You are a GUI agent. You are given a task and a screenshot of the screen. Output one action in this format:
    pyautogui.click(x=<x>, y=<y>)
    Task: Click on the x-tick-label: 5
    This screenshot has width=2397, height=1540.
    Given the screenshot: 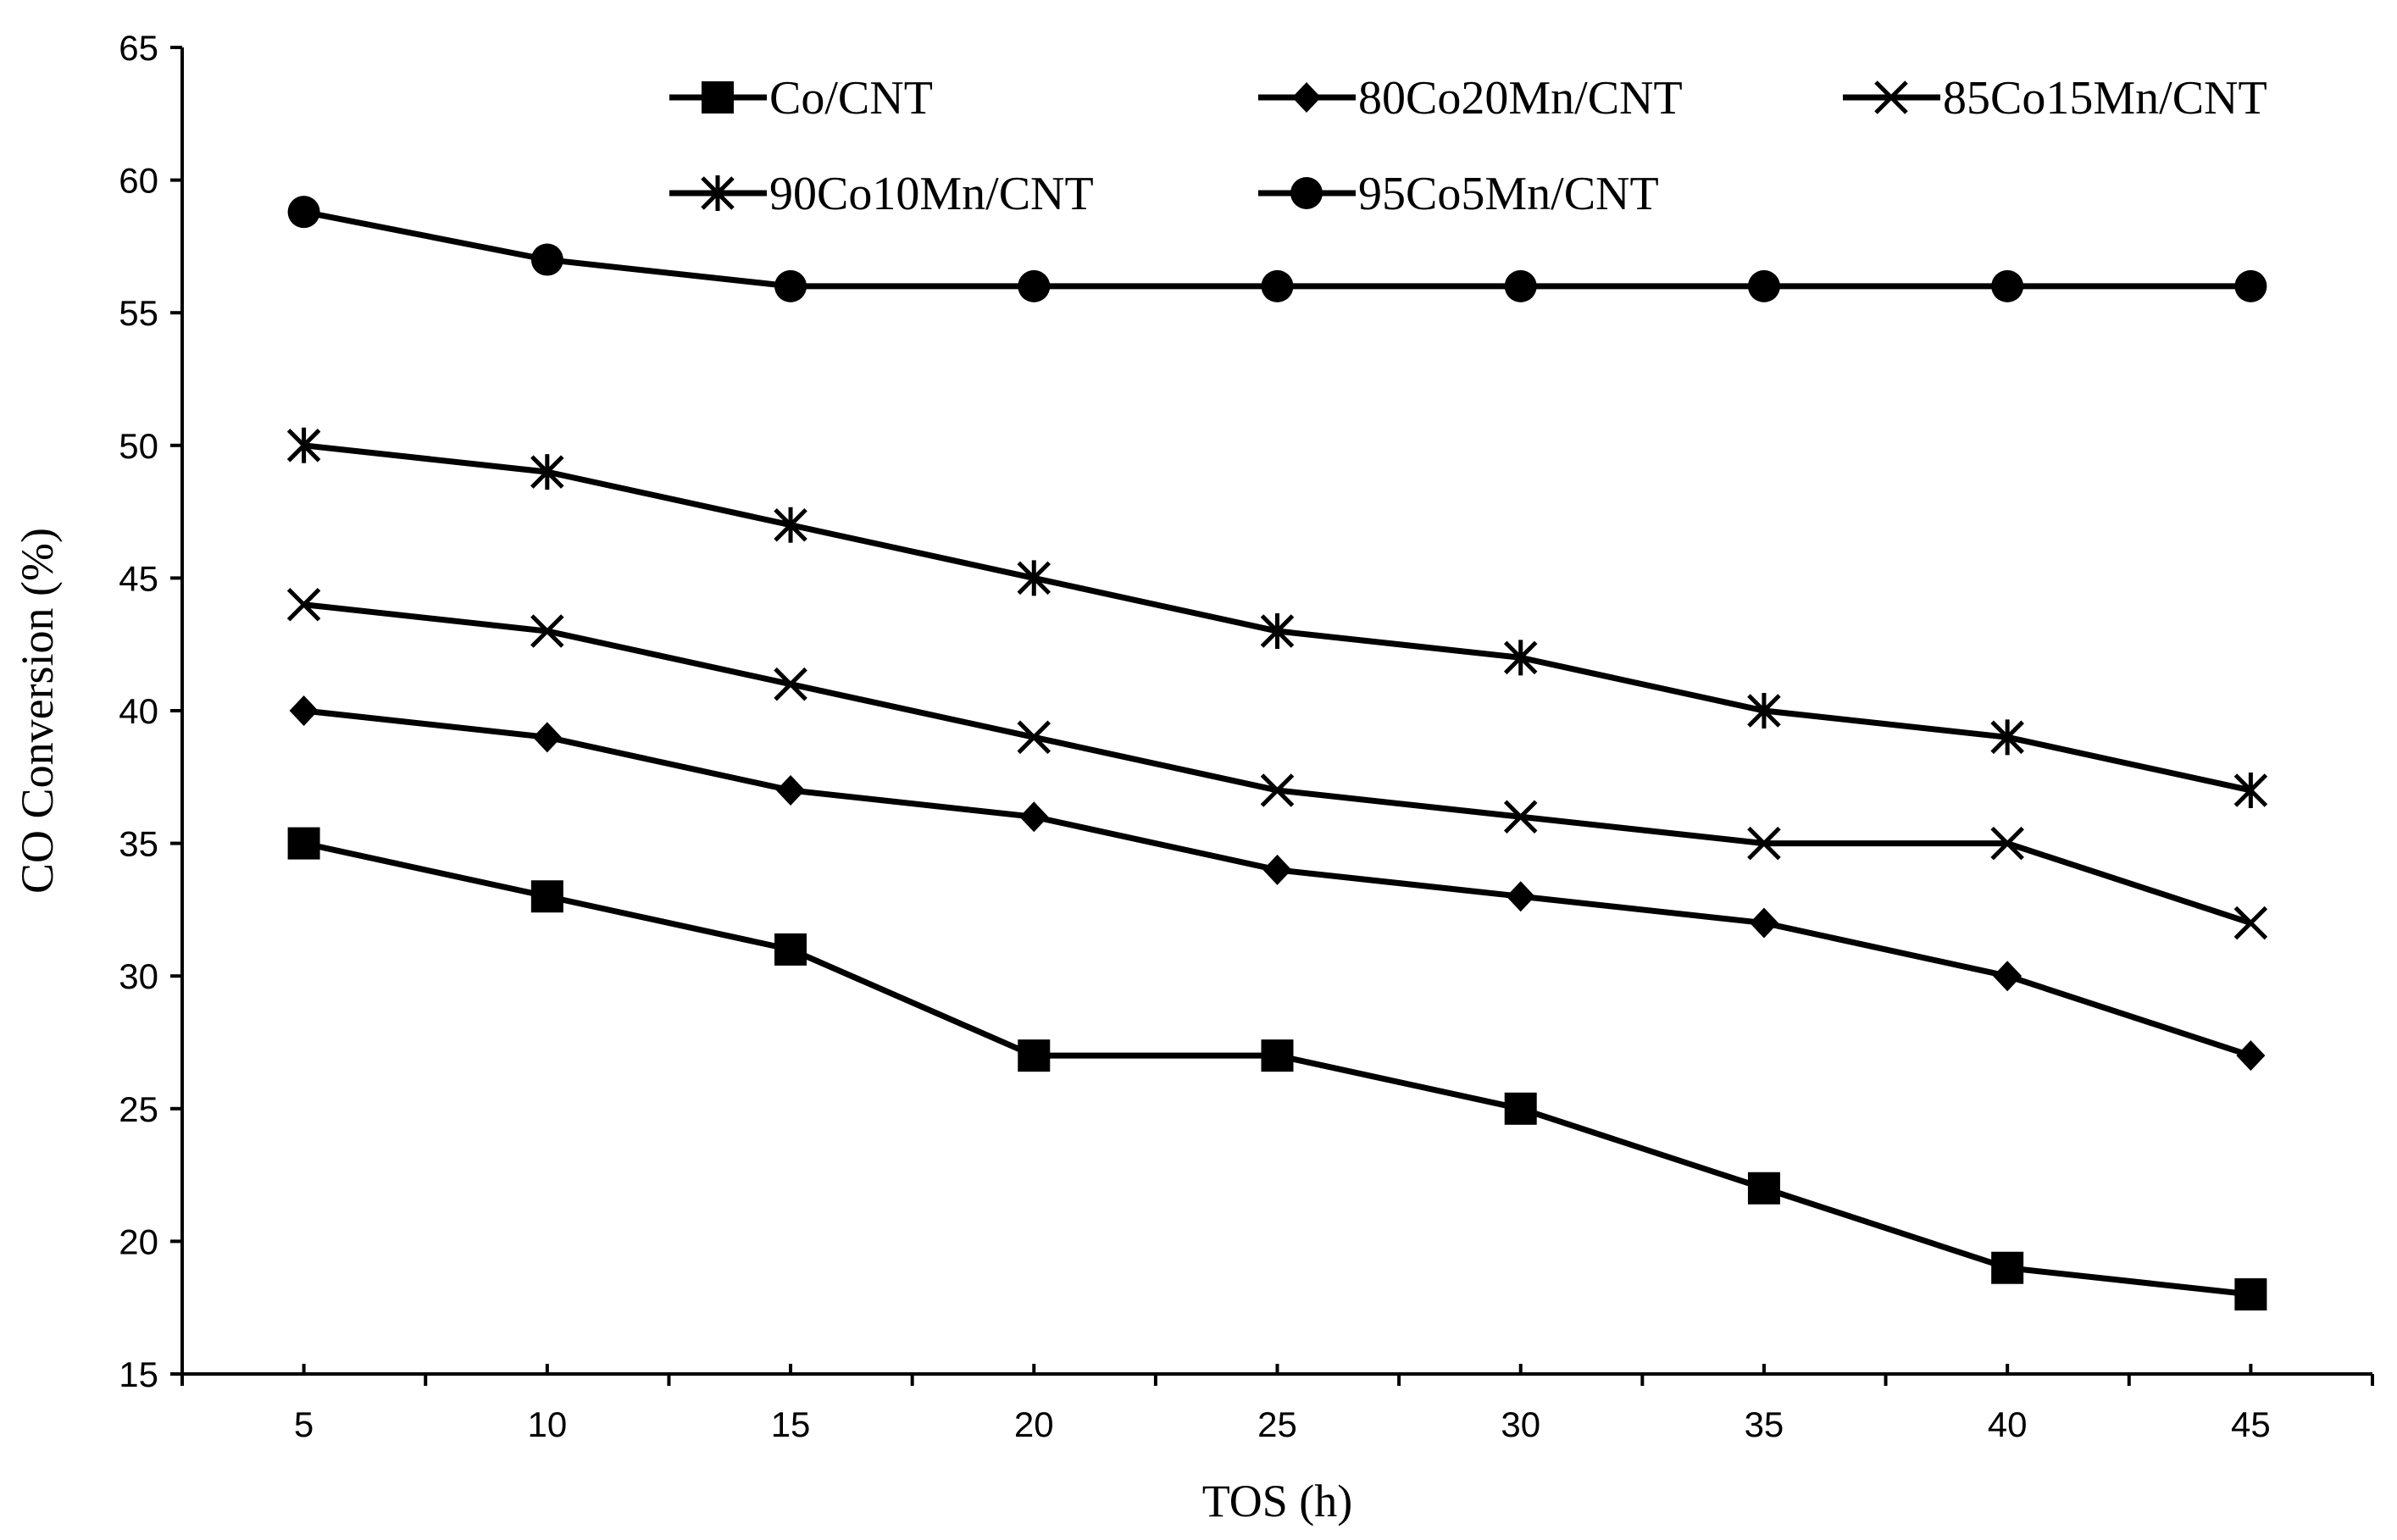 What is the action you would take?
    pyautogui.click(x=303, y=1424)
    